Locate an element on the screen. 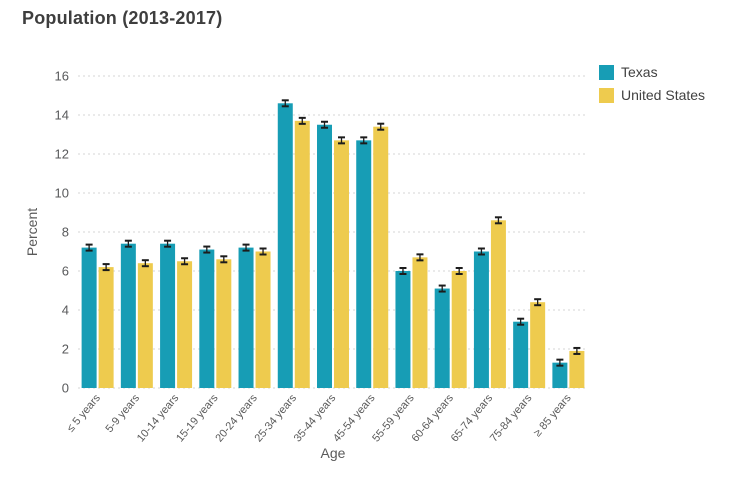 The image size is (730, 481). y-tick-label-4: 4 is located at coordinates (65, 310).